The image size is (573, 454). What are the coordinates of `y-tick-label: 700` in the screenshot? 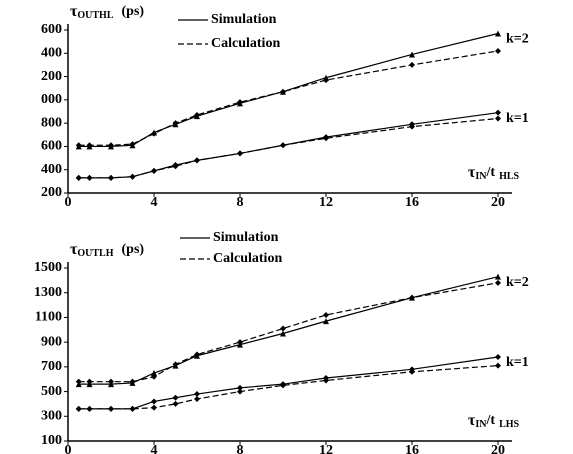 It's located at (51, 366).